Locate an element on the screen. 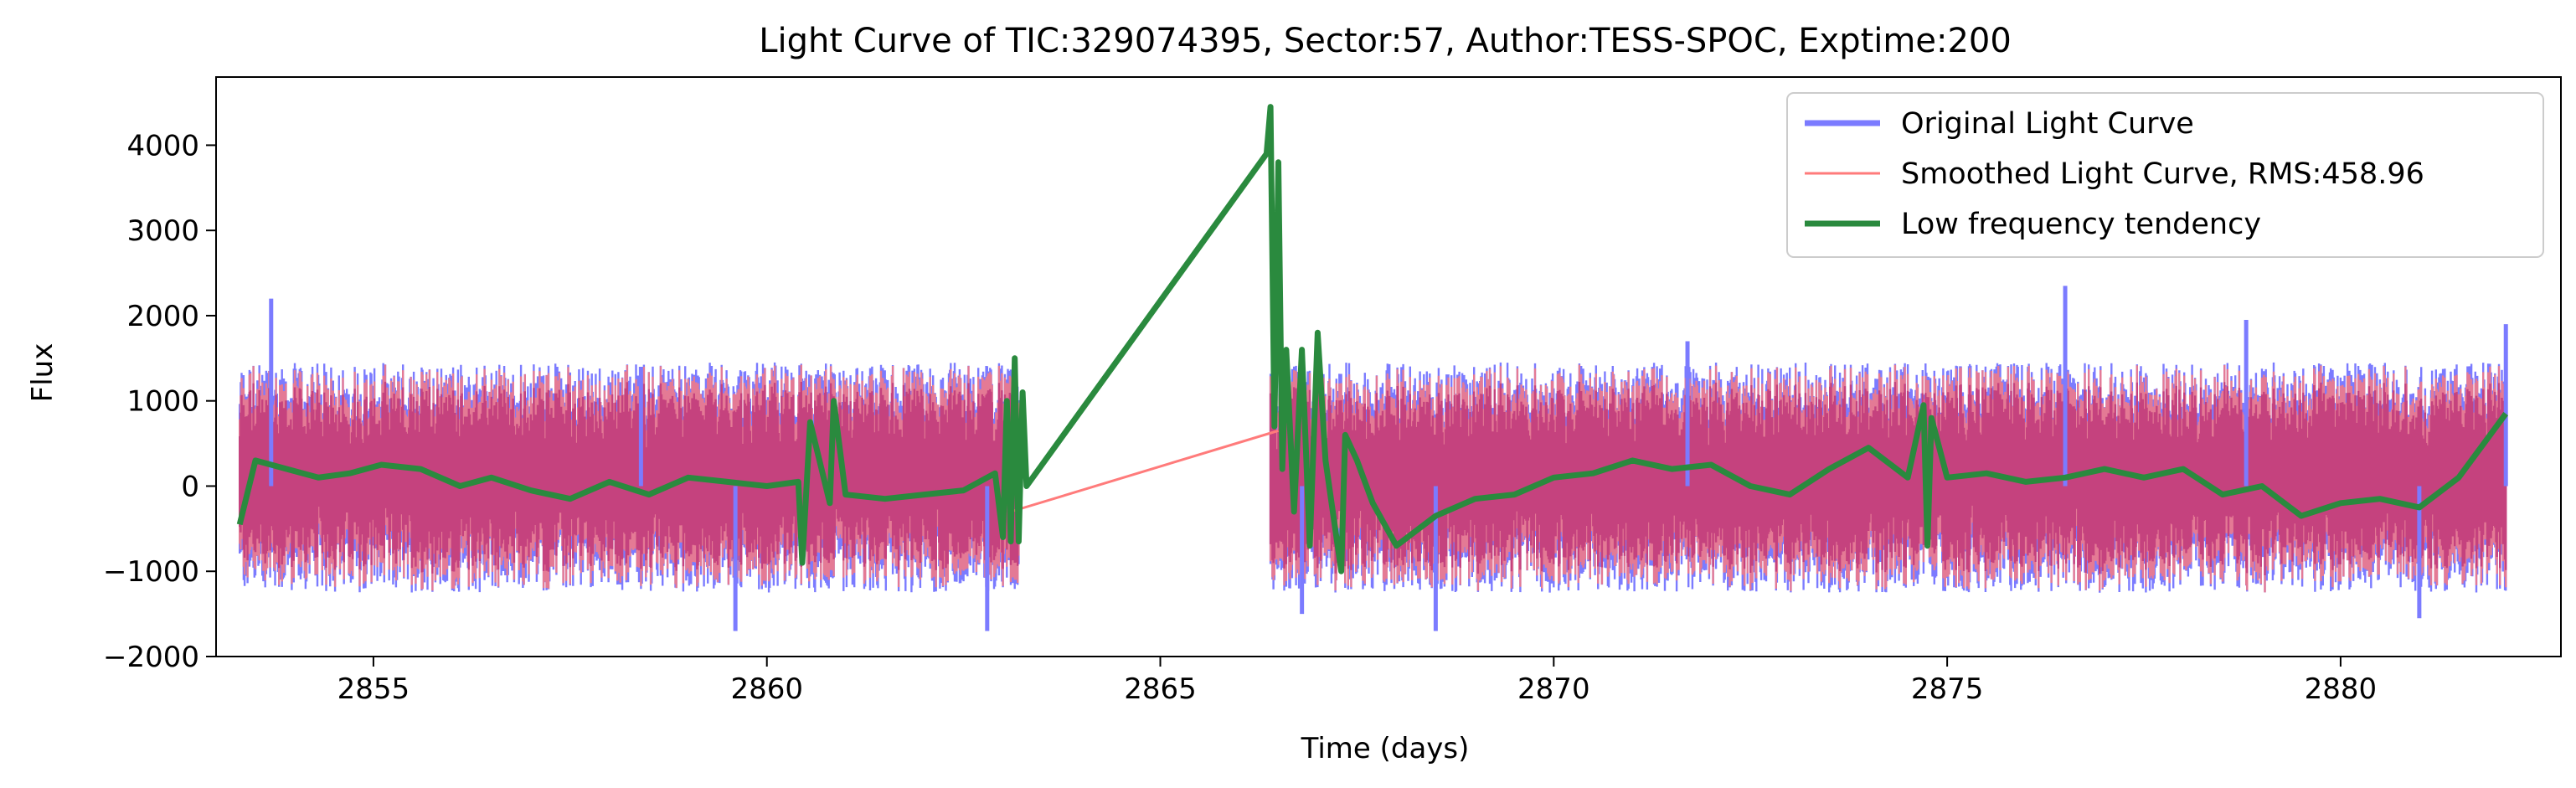 Image resolution: width=2576 pixels, height=788 pixels. x-axis: 2855 2860 2865 2870 2875 2880 is located at coordinates (1357, 681).